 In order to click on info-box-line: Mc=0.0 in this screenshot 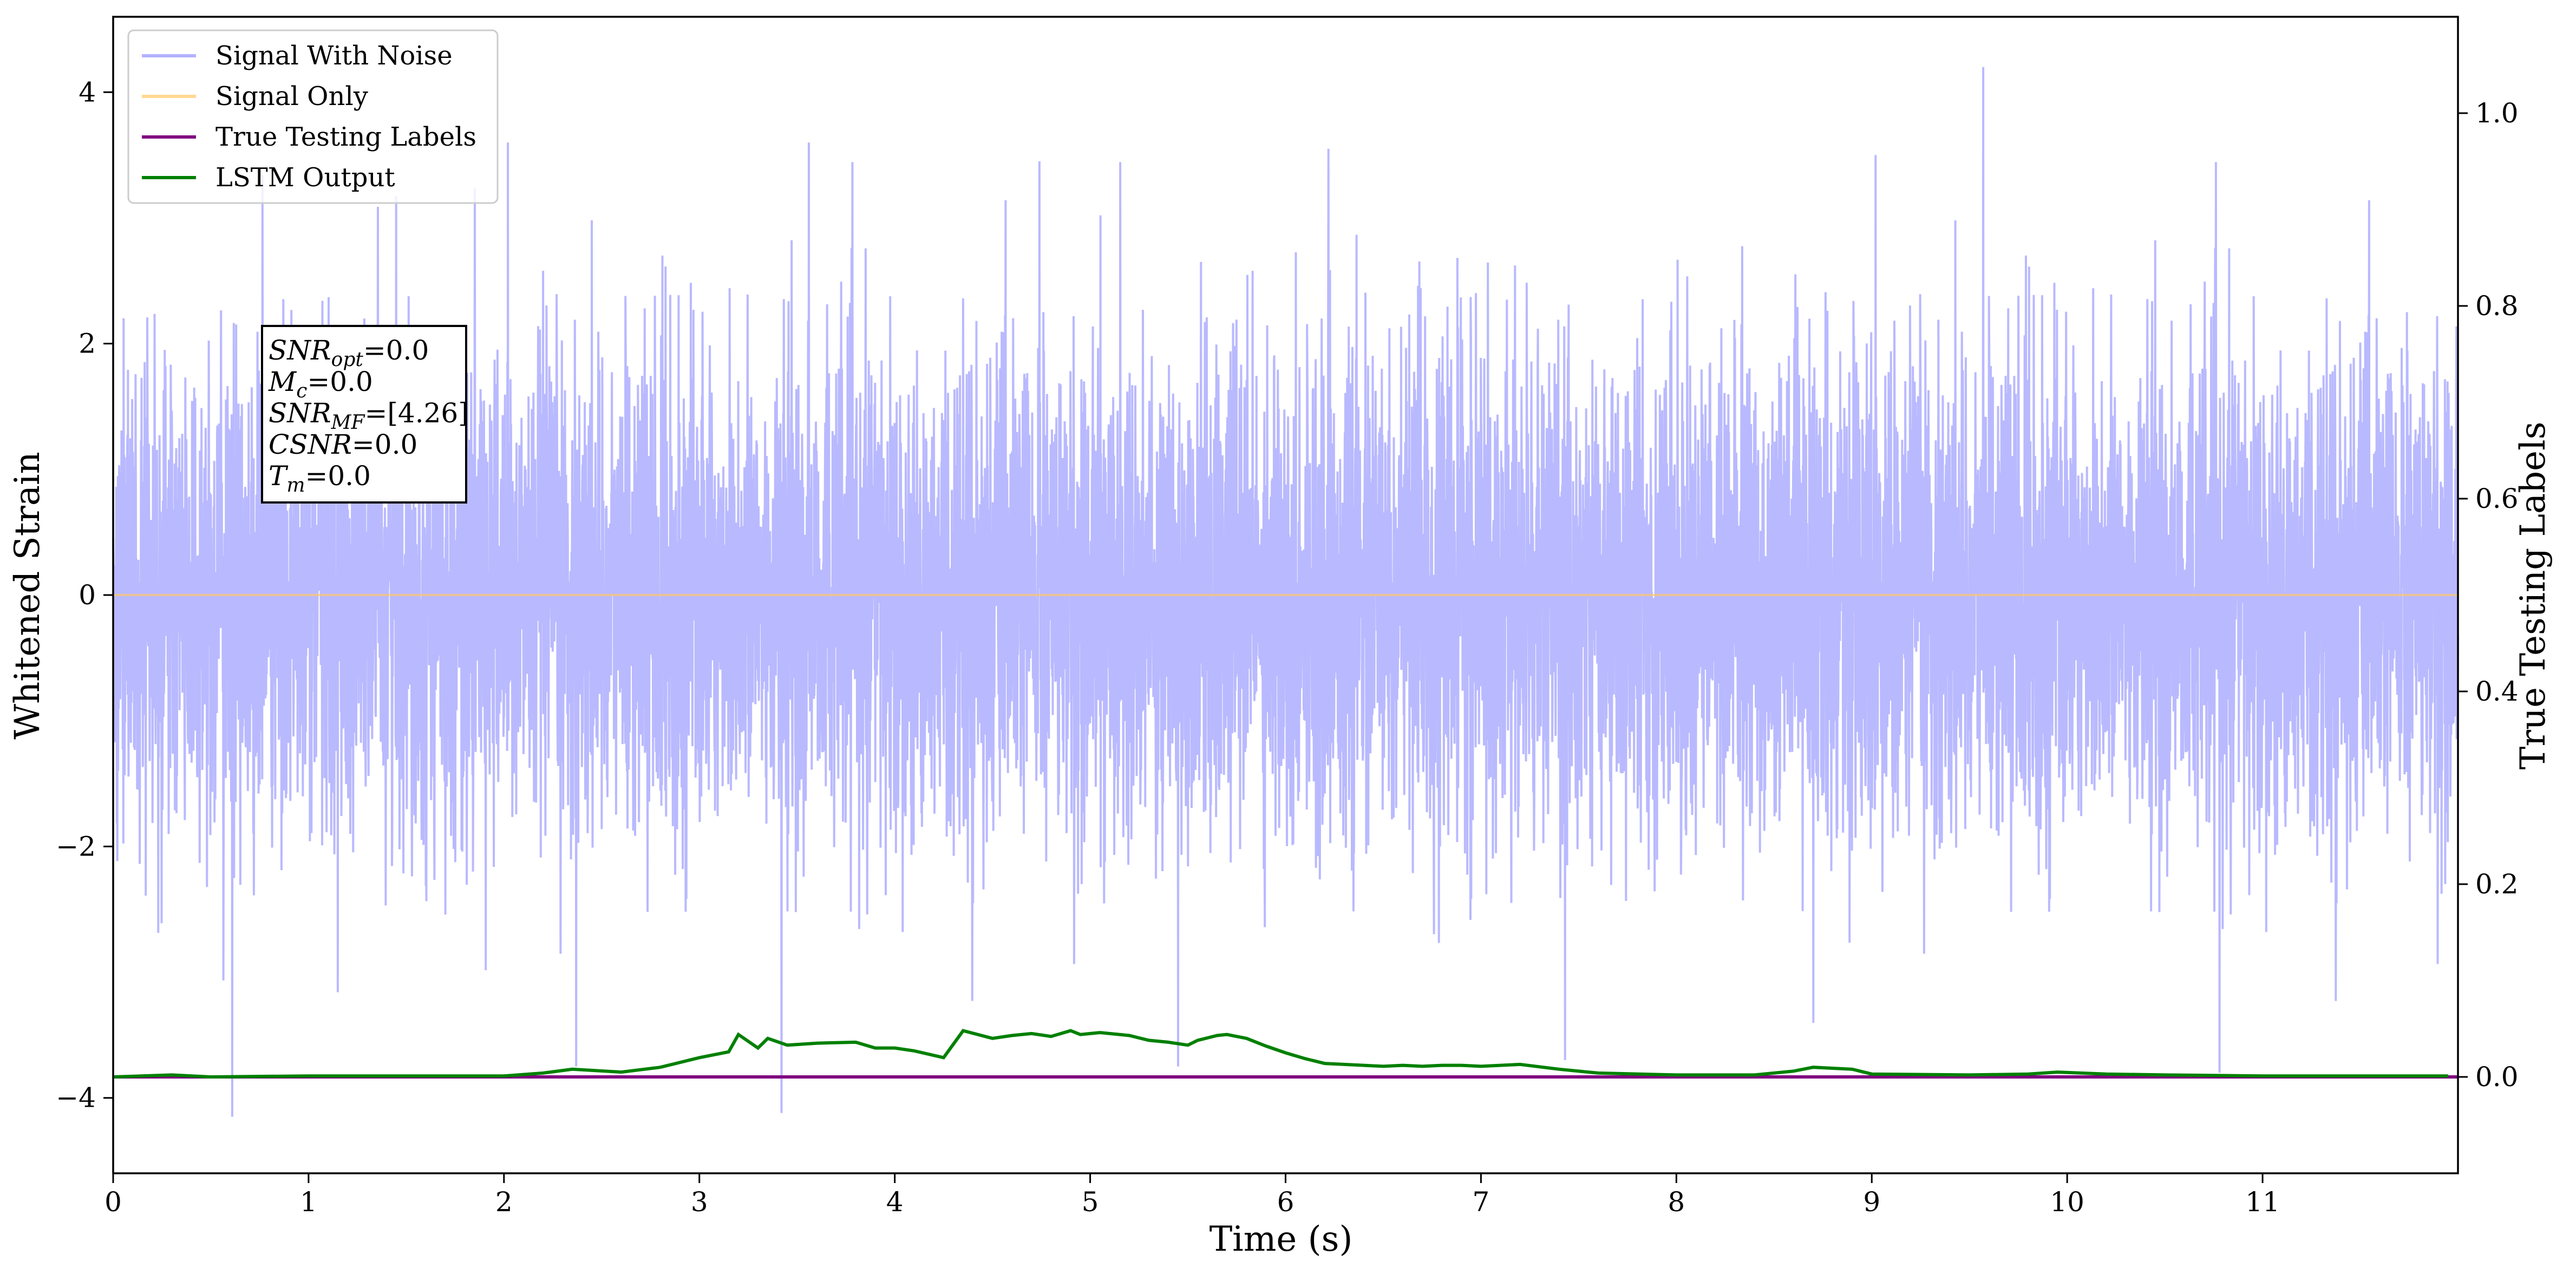, I will do `click(320, 384)`.